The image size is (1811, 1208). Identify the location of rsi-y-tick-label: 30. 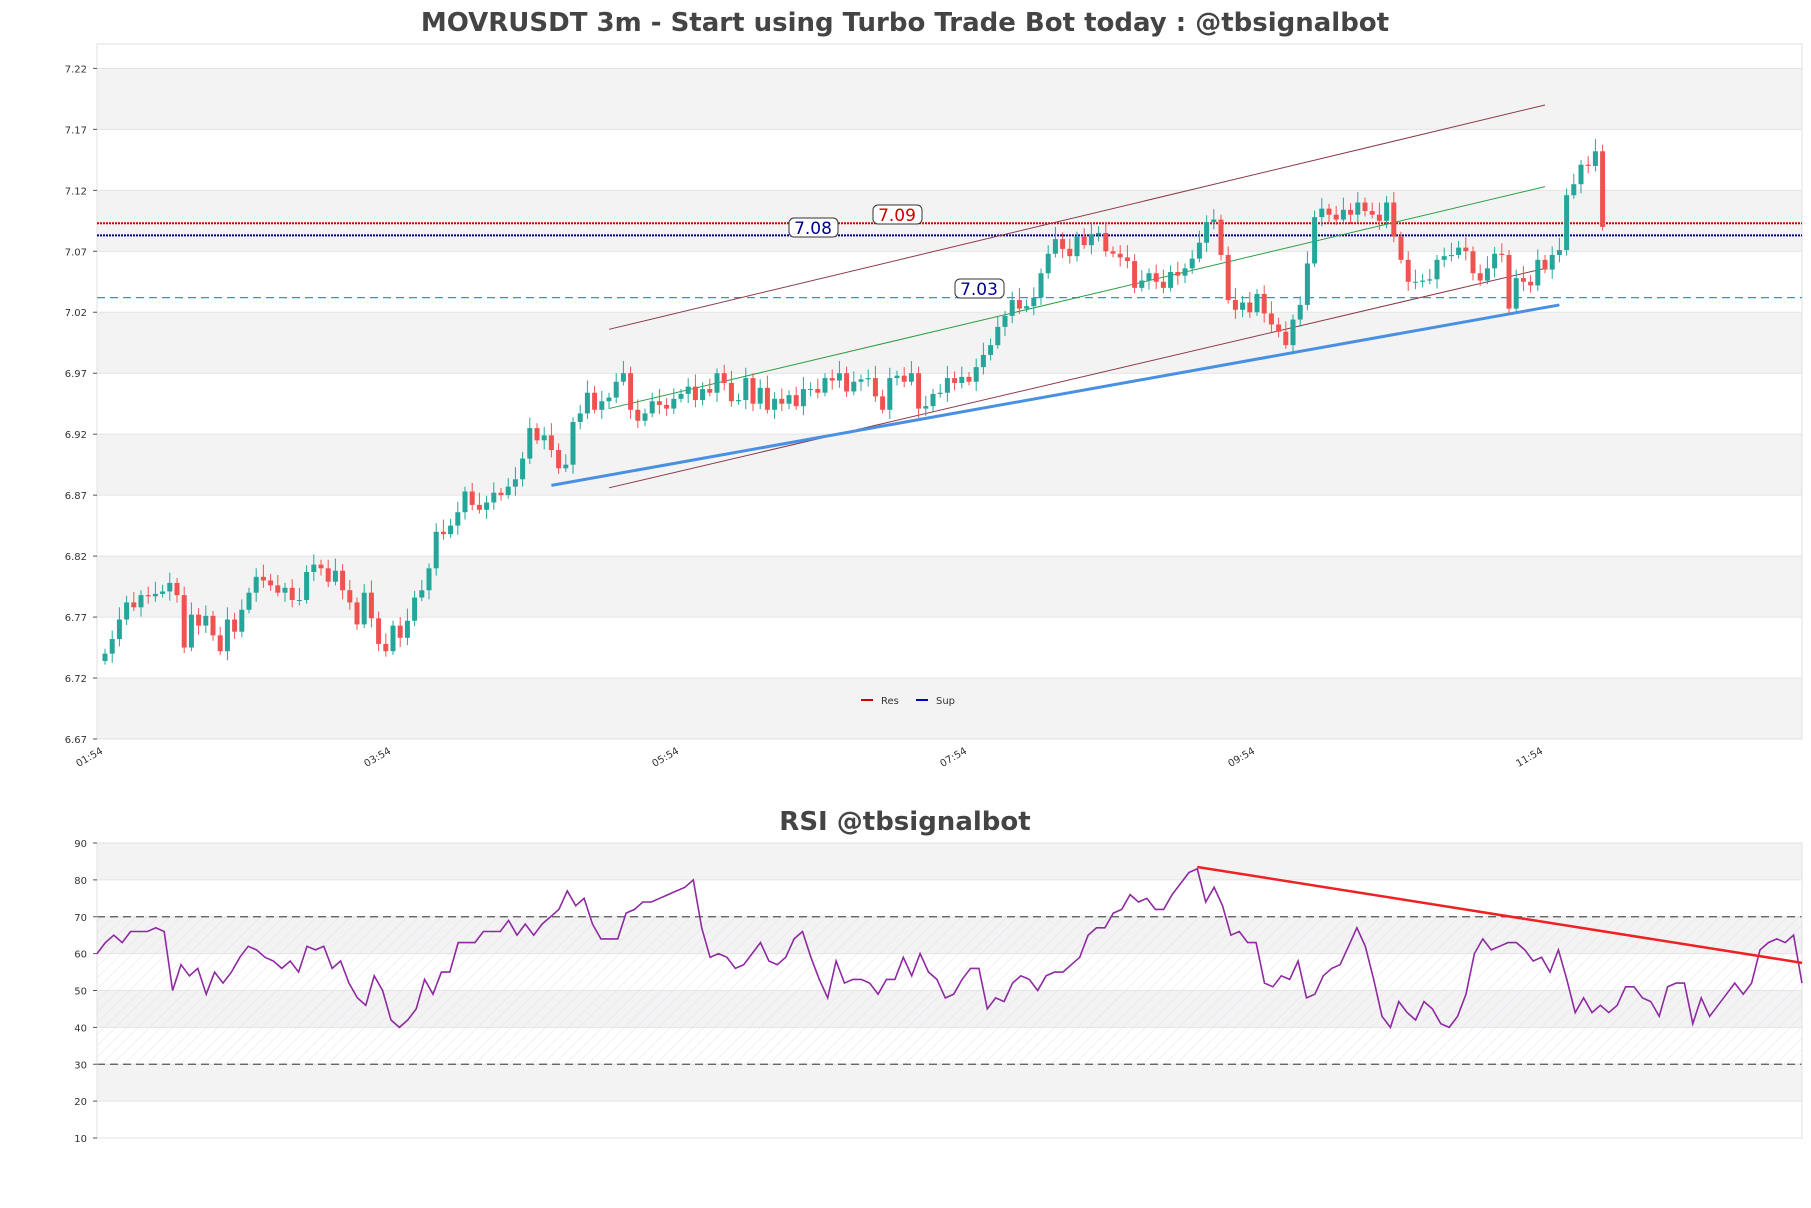
(80, 1065).